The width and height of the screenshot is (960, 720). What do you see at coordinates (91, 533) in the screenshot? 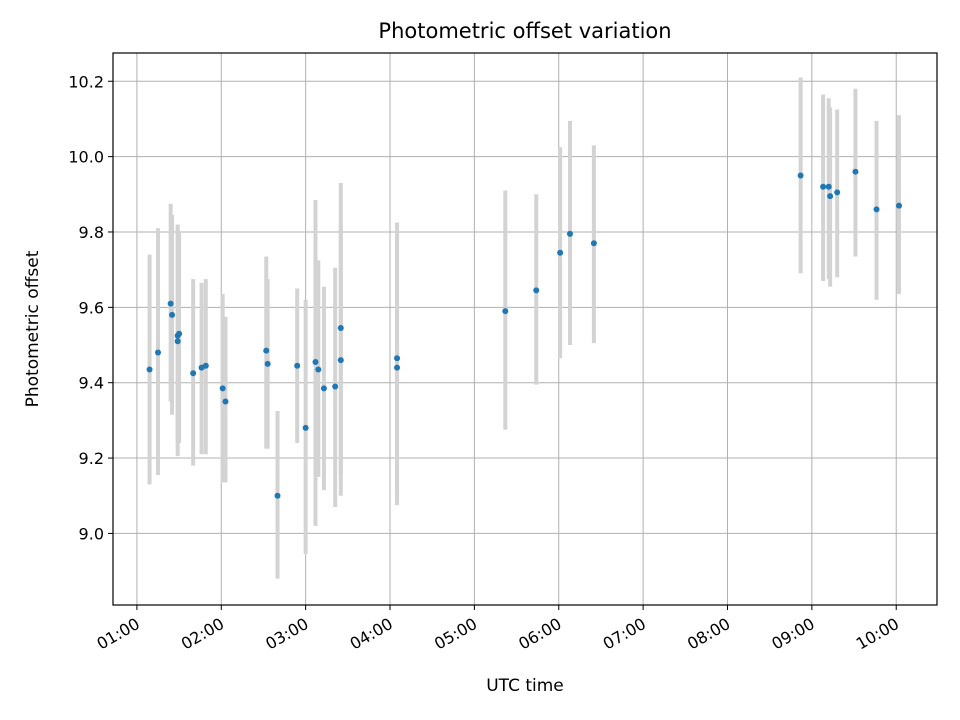
I see `y-tick-label: 9.0` at bounding box center [91, 533].